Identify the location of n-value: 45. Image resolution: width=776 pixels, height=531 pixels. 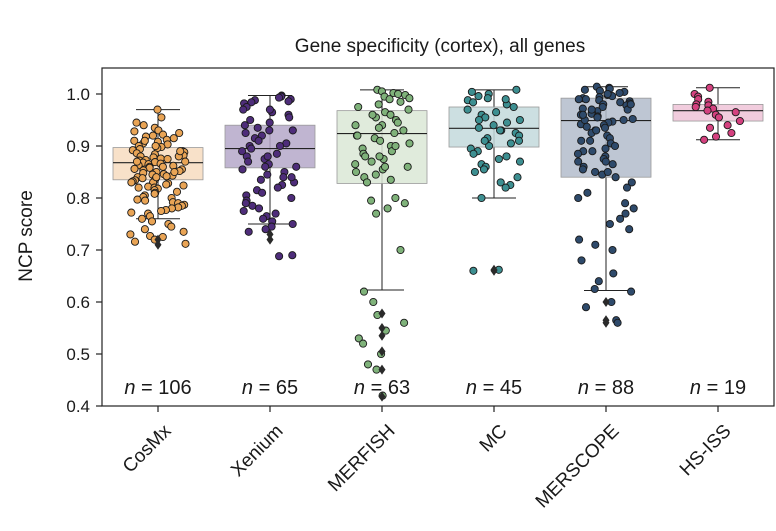
(511, 388).